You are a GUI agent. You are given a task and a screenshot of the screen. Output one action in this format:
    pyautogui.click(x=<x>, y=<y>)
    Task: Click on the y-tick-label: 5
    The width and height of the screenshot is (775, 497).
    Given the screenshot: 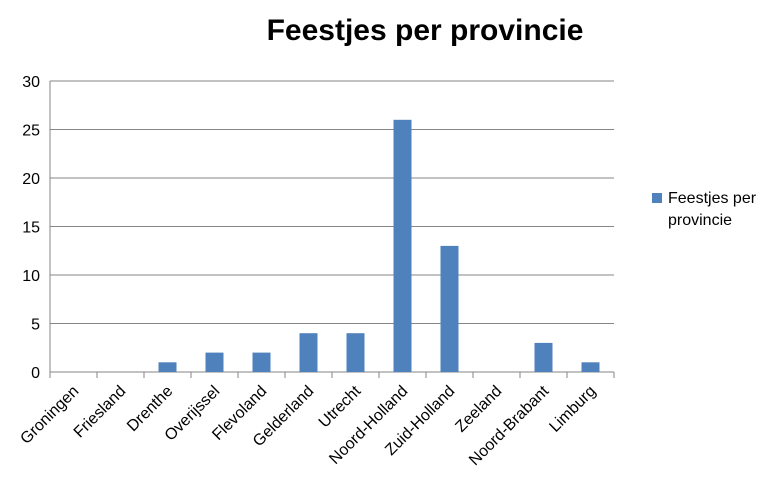 What is the action you would take?
    pyautogui.click(x=35, y=325)
    